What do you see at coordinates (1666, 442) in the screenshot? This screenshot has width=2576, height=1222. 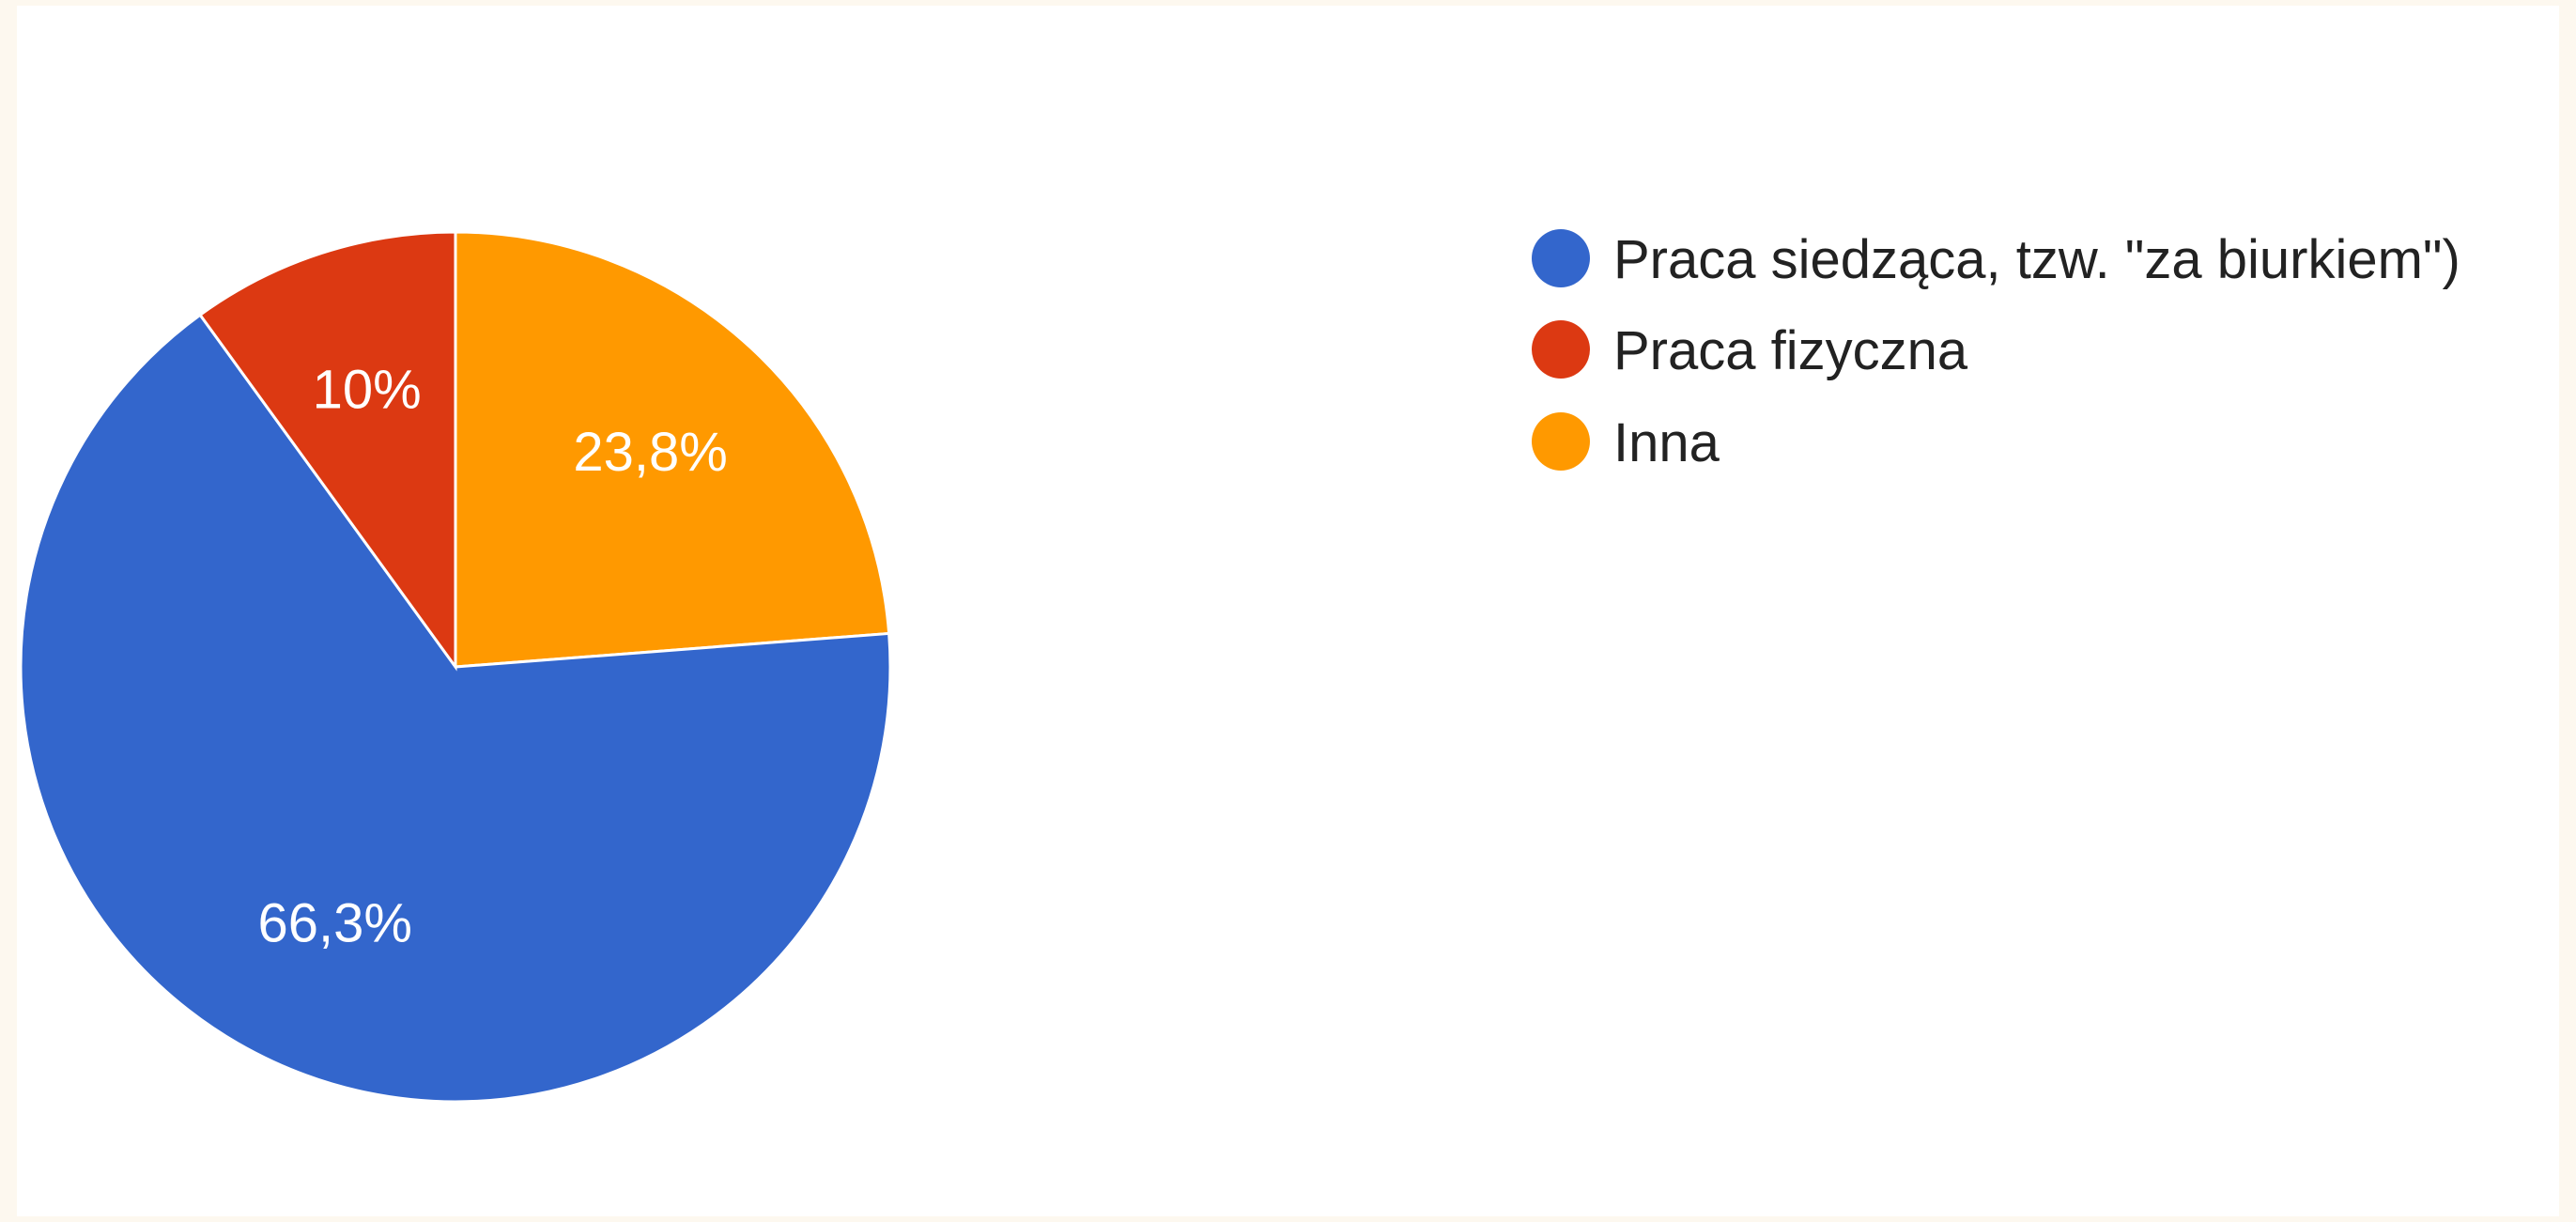 I see `legend-label-3: Inna` at bounding box center [1666, 442].